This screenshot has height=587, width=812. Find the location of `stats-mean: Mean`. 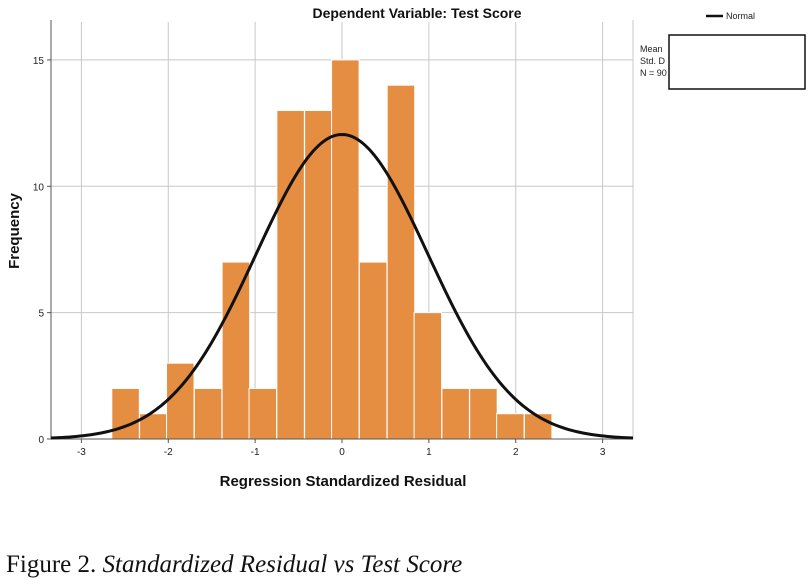

stats-mean: Mean is located at coordinates (651, 49).